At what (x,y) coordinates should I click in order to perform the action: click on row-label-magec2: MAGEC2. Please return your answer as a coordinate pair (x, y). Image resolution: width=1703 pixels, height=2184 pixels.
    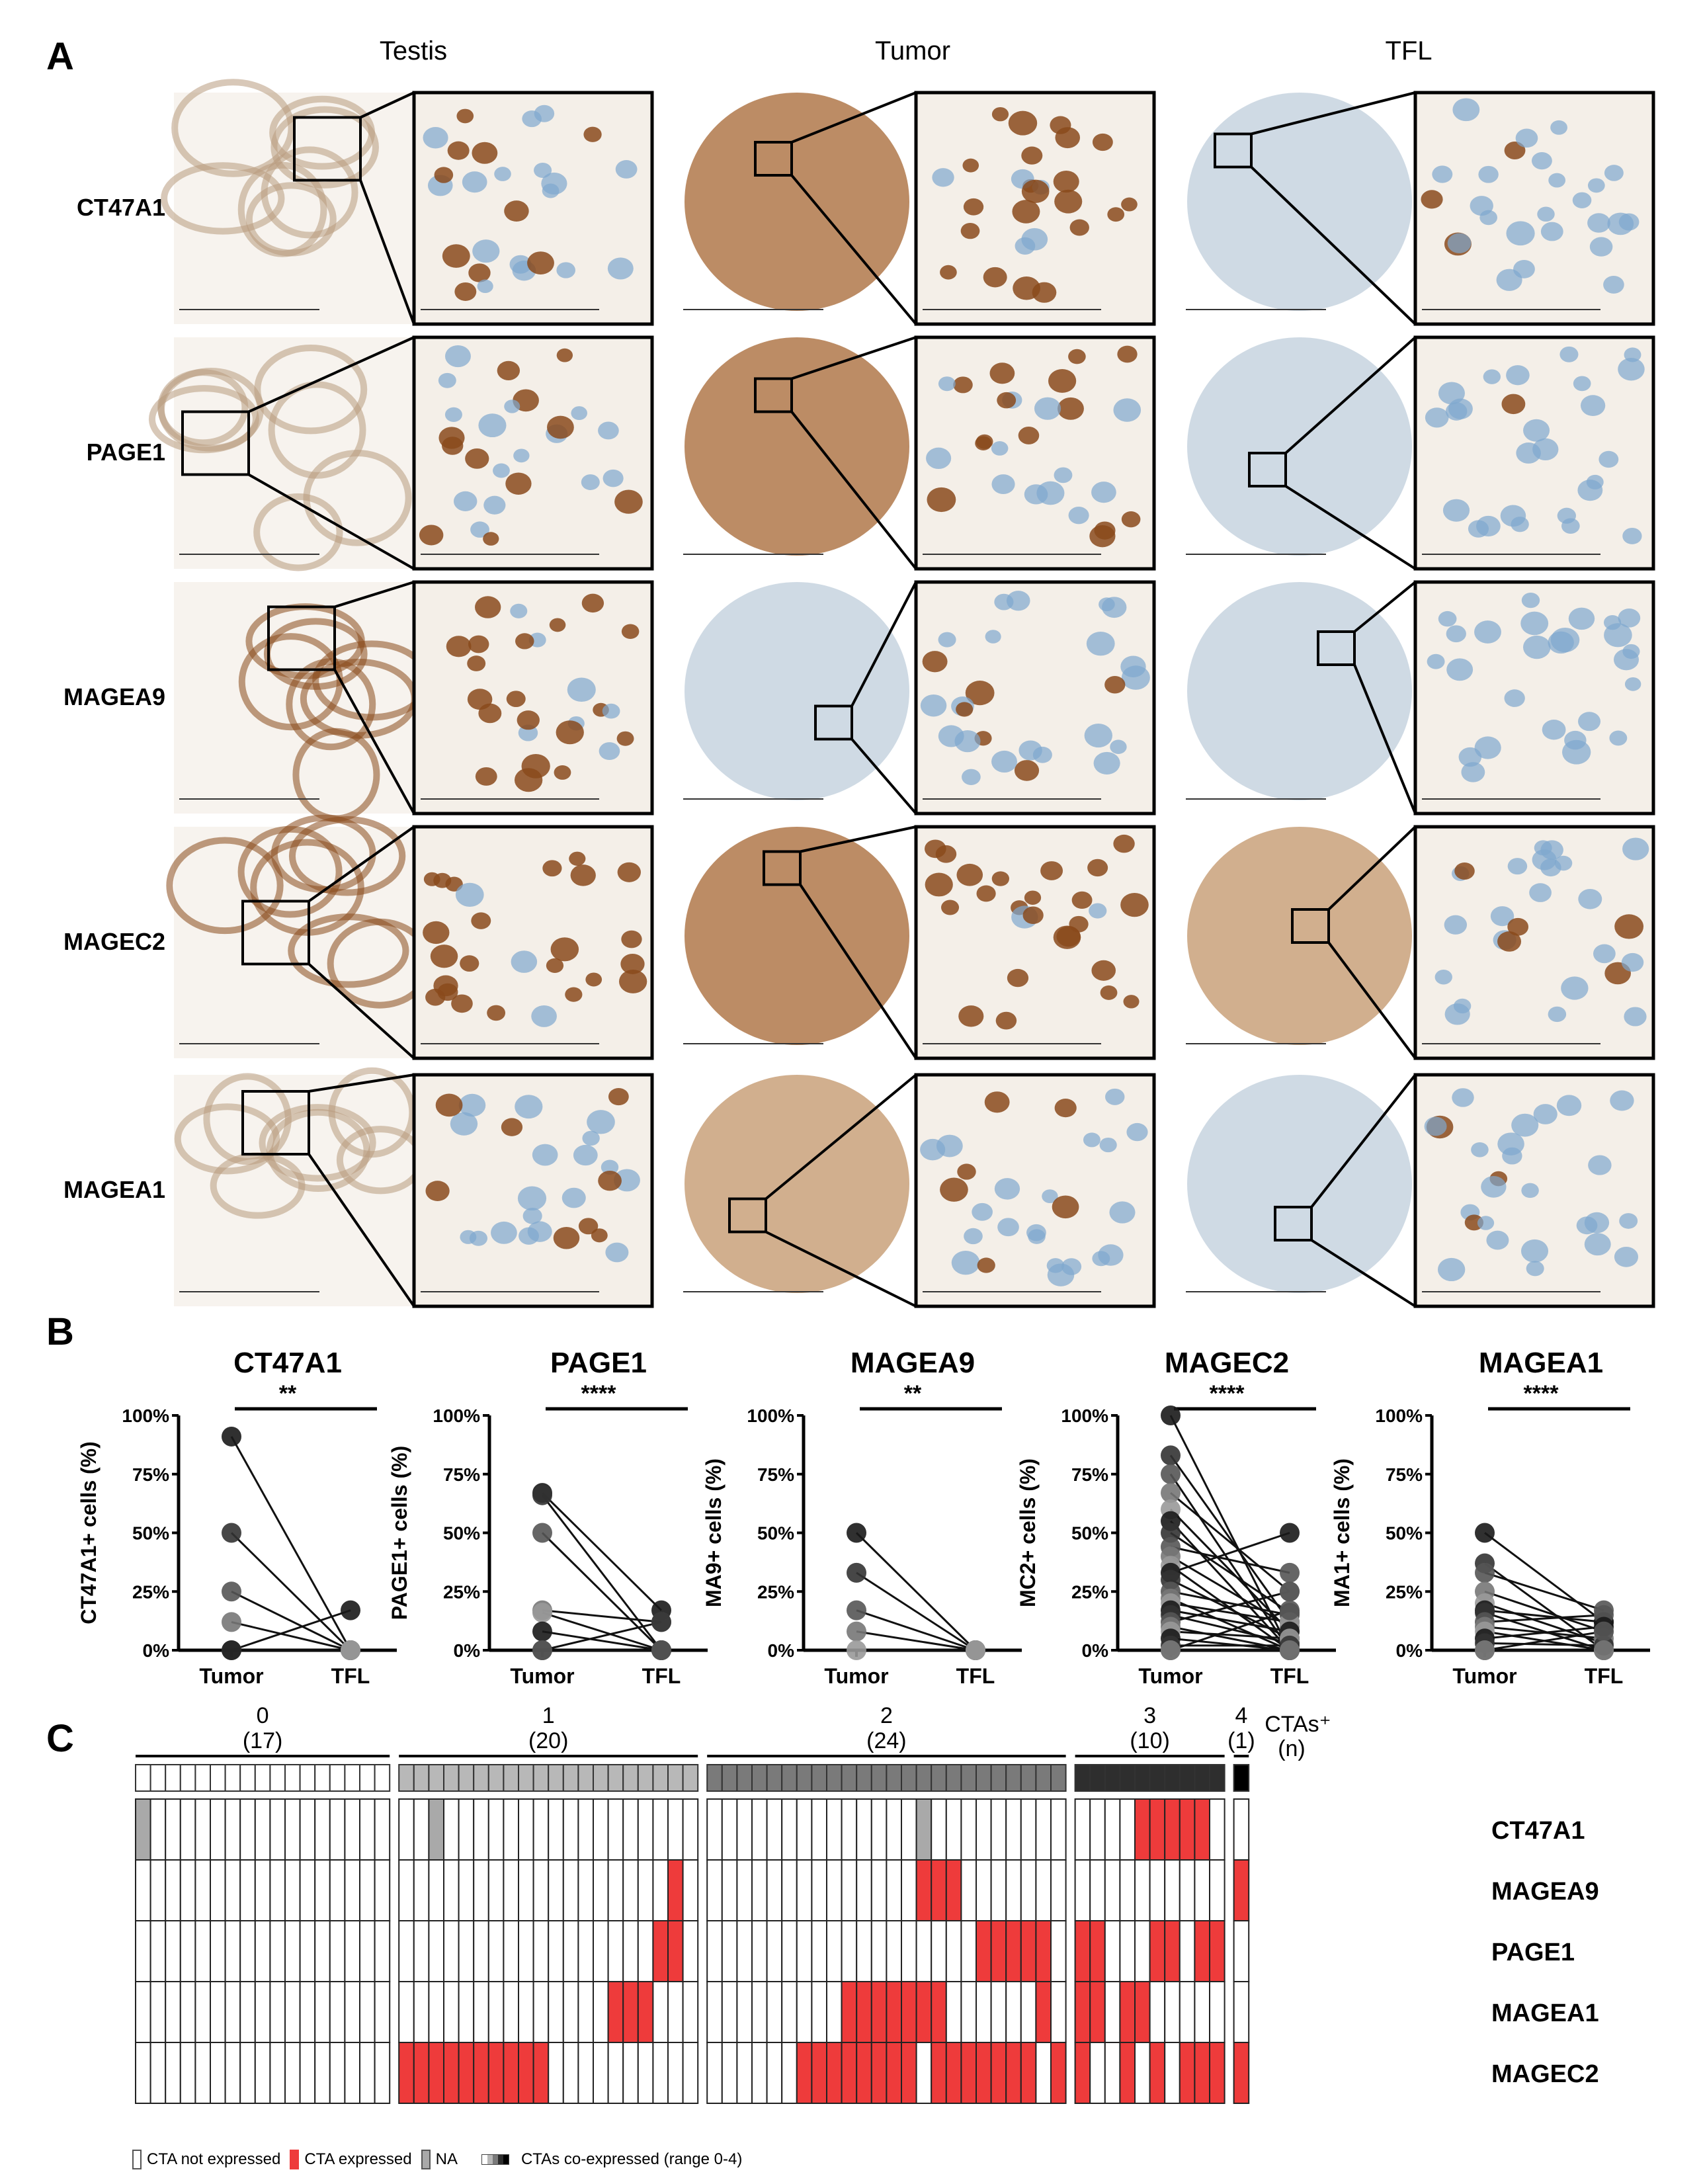
    Looking at the image, I should click on (114, 941).